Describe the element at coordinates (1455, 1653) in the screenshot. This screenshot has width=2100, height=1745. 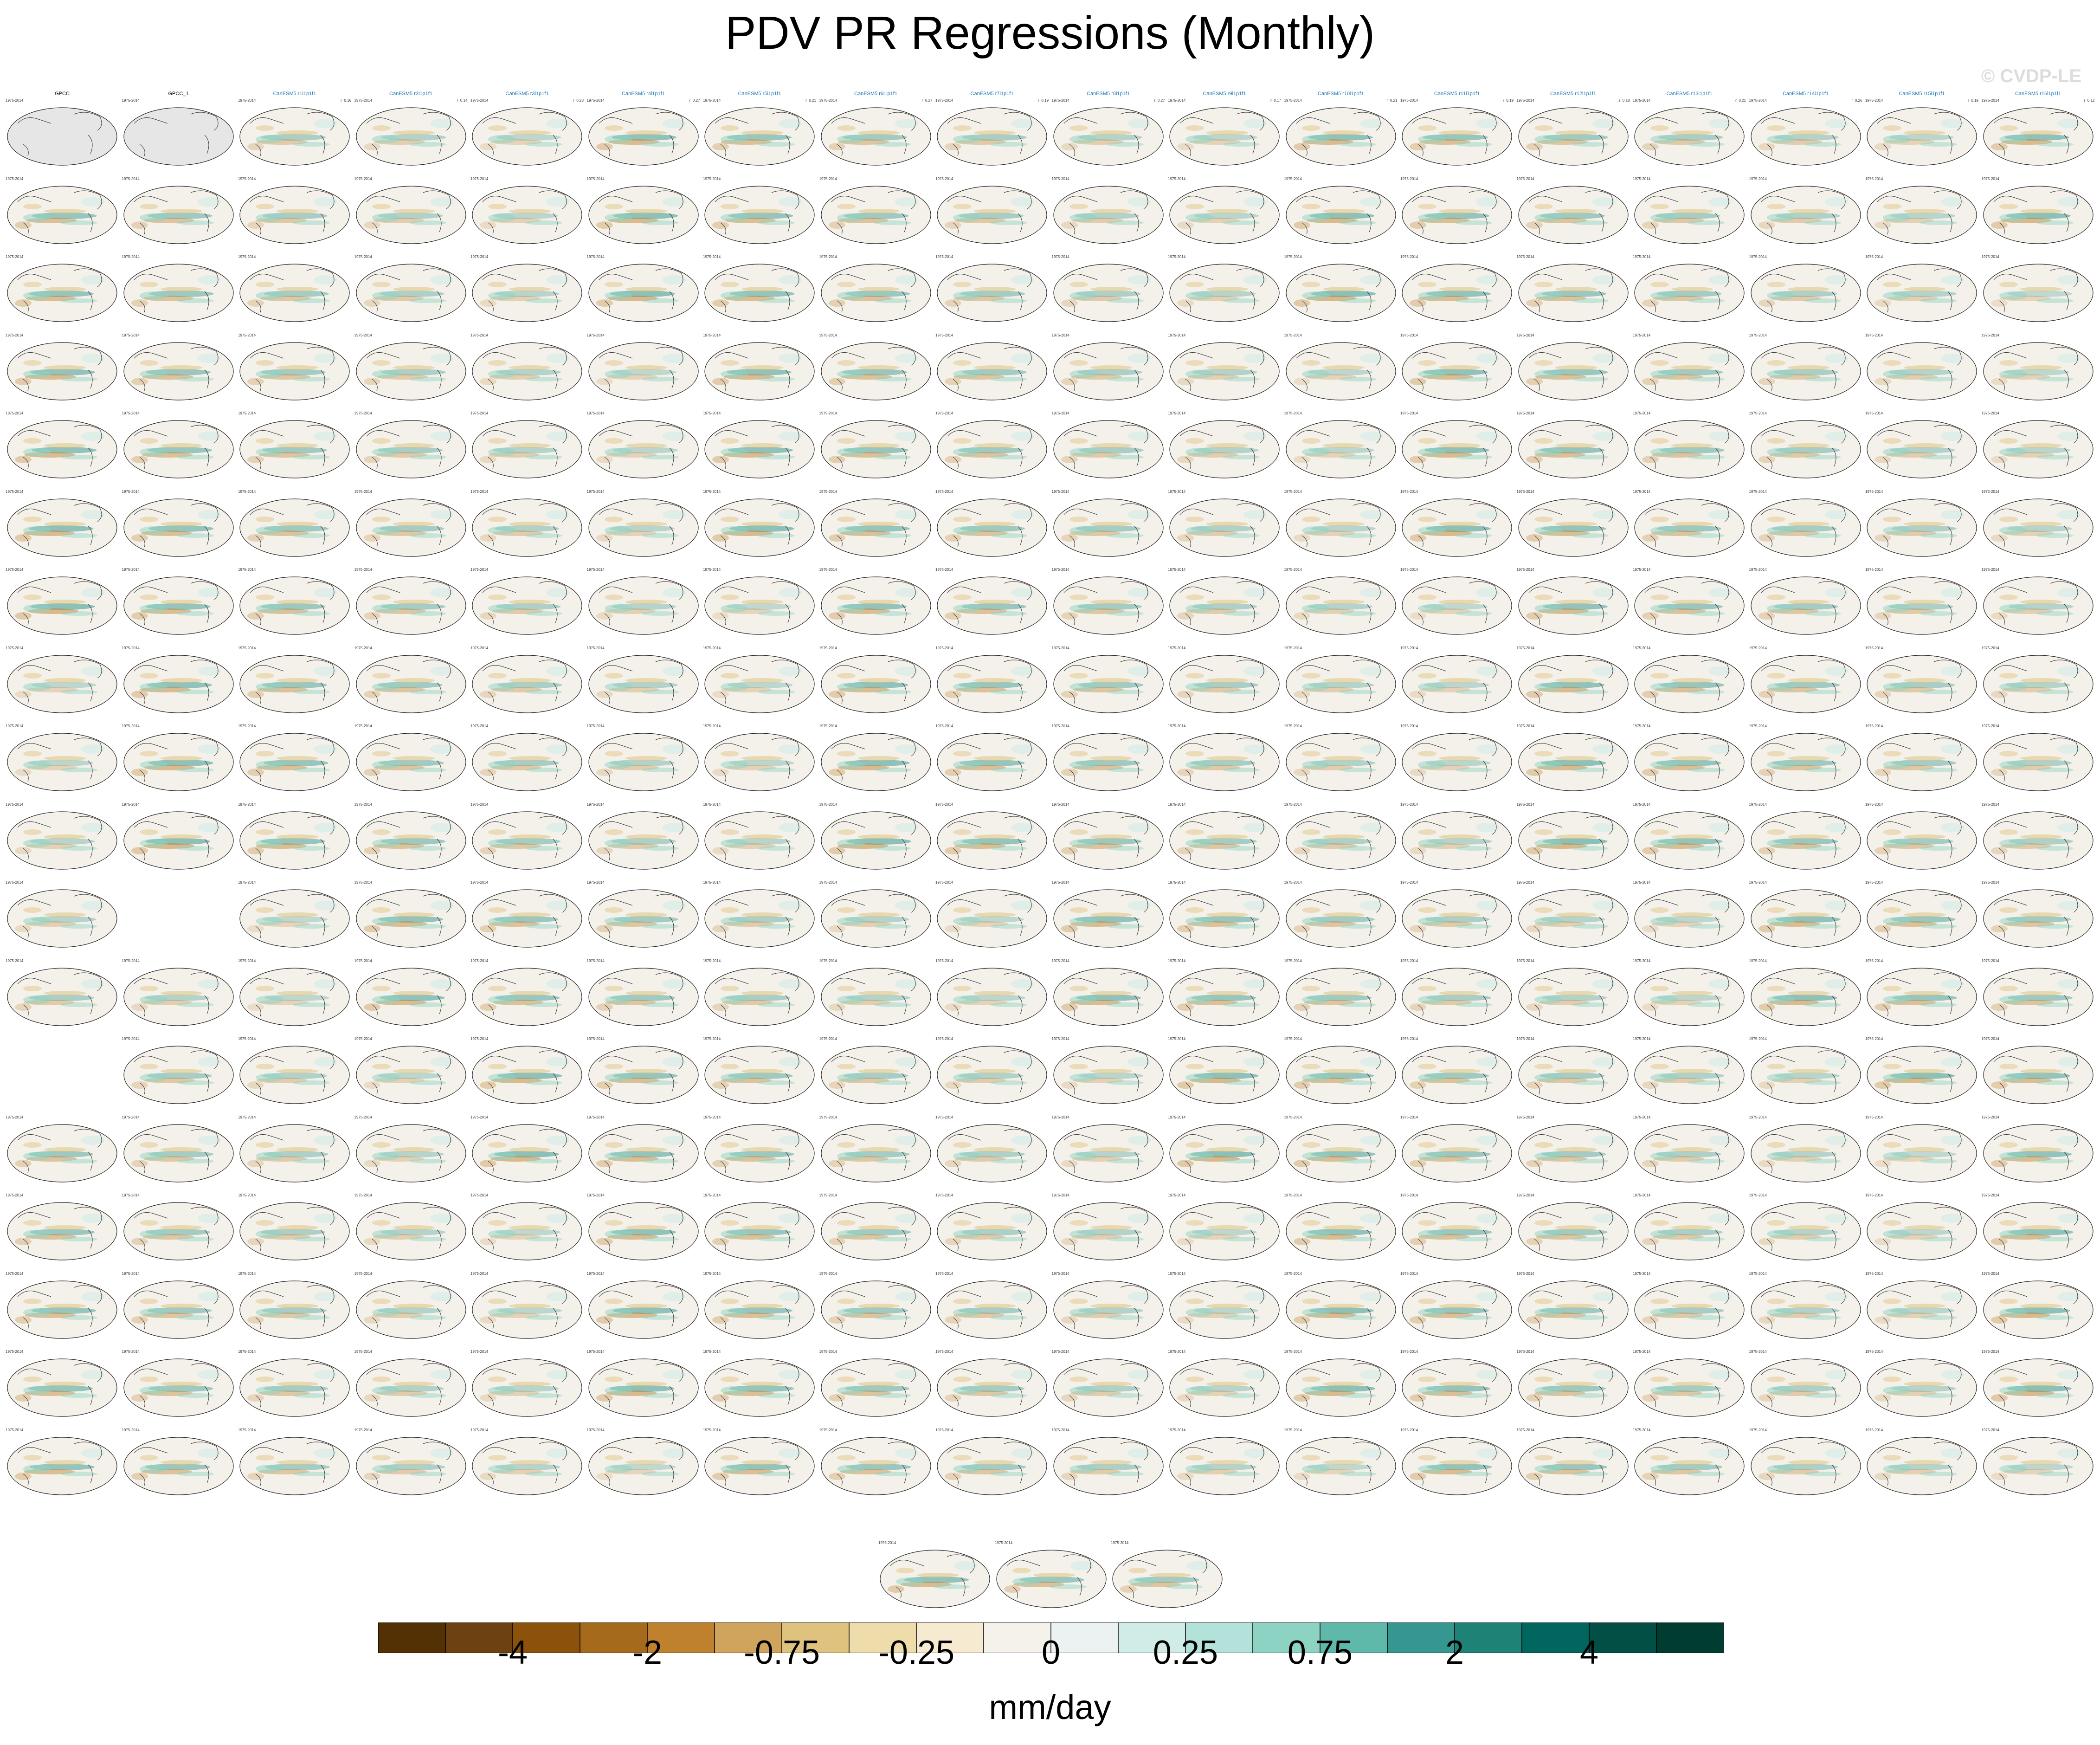
I see `colorbar-tick-label: 2` at that location.